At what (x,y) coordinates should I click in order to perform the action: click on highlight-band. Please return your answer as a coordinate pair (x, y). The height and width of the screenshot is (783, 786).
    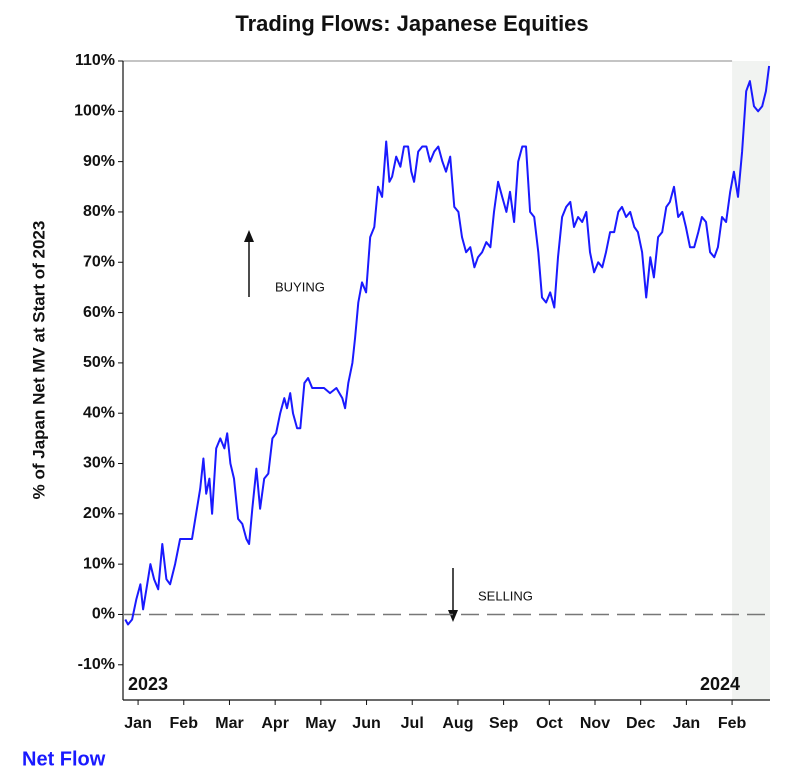
    Looking at the image, I should click on (751, 380).